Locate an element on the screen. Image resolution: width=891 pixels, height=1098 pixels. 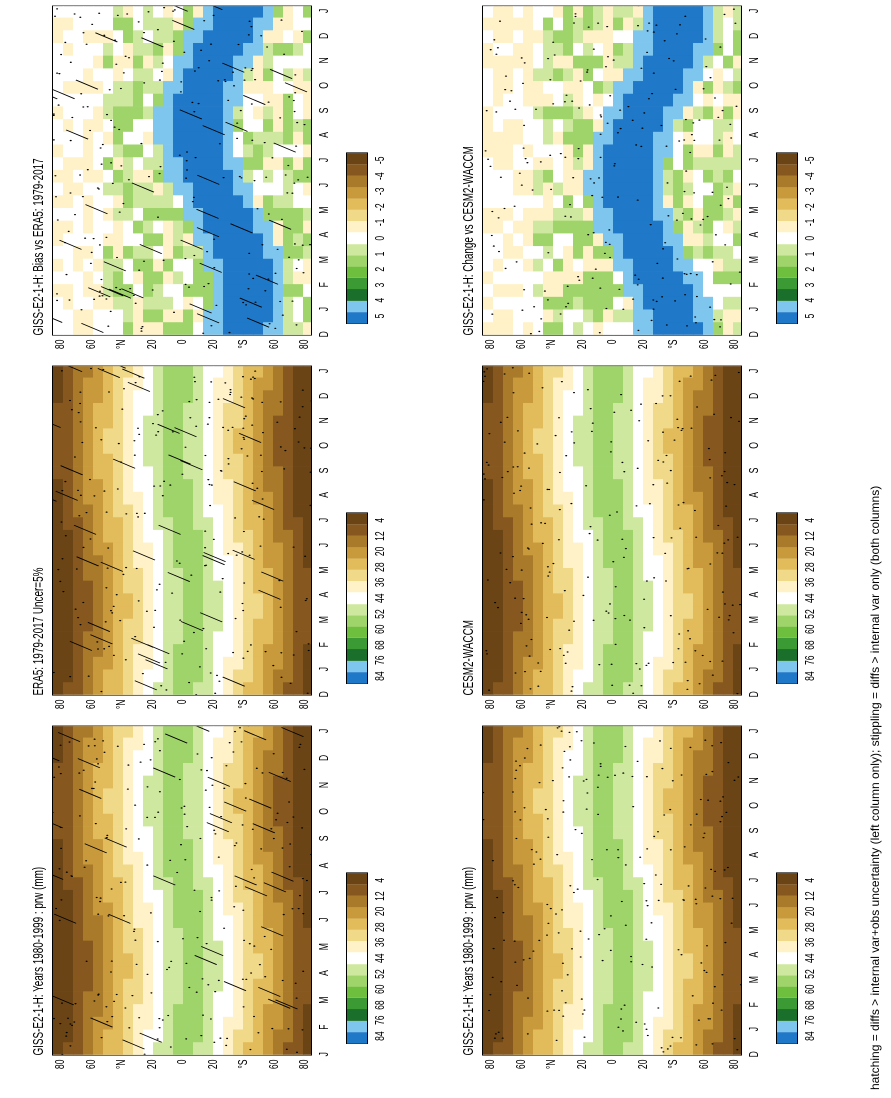
x-tick-label: J is located at coordinates (323, 370).